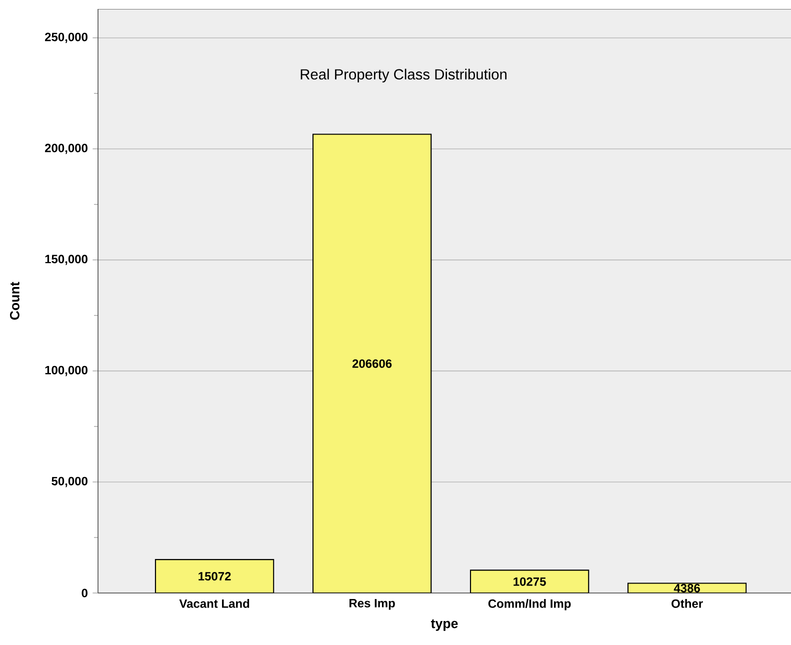 This screenshot has height=645, width=791. Describe the element at coordinates (66, 37) in the screenshot. I see `y-tick-label: 250,000` at that location.